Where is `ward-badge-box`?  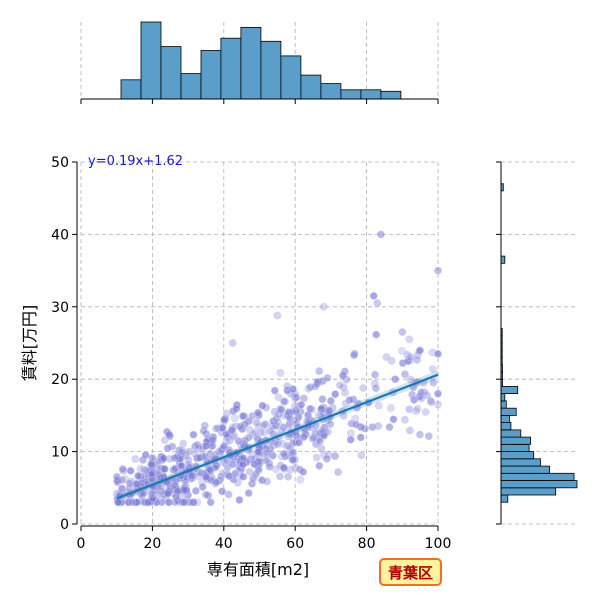
ward-badge-box is located at coordinates (410, 572).